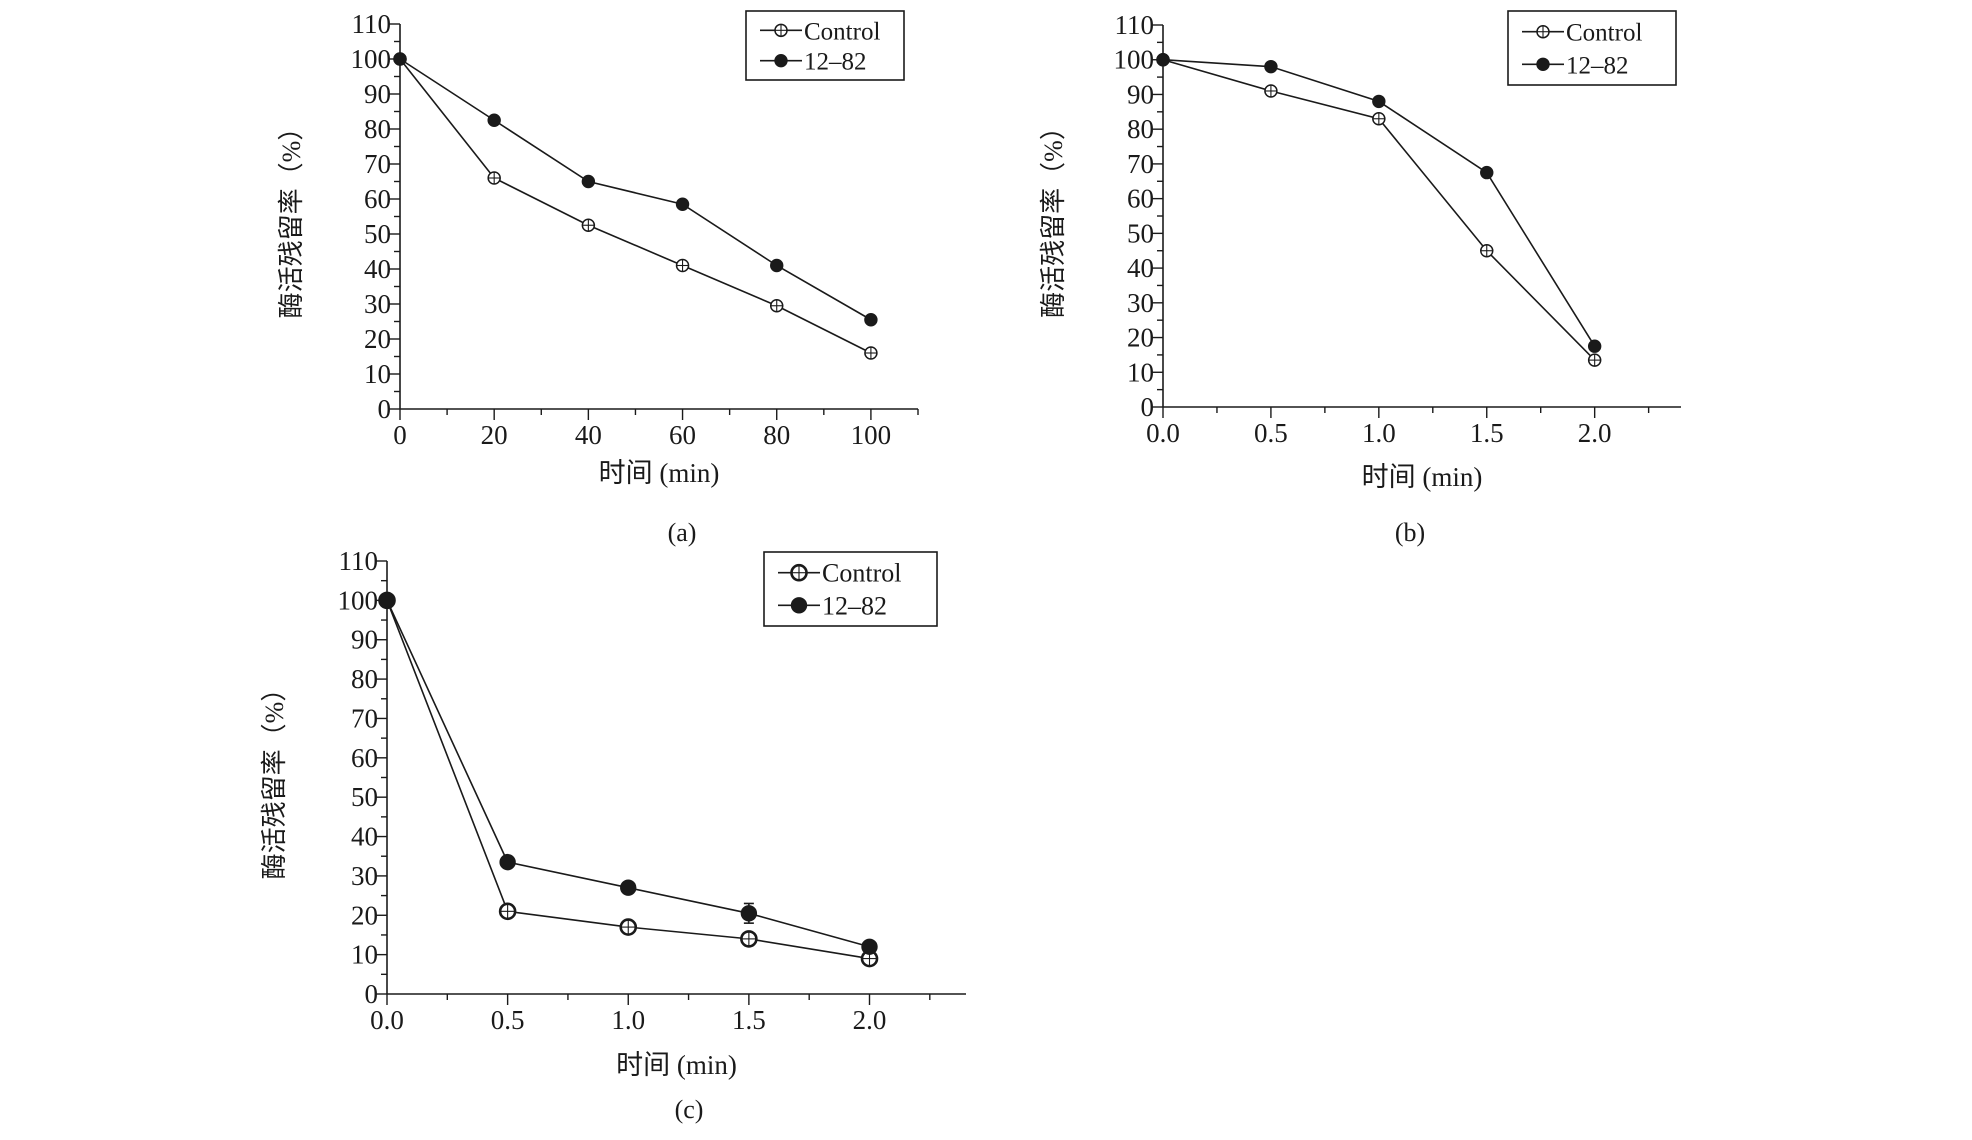  What do you see at coordinates (588, 435) in the screenshot?
I see `x-tick-label: 40` at bounding box center [588, 435].